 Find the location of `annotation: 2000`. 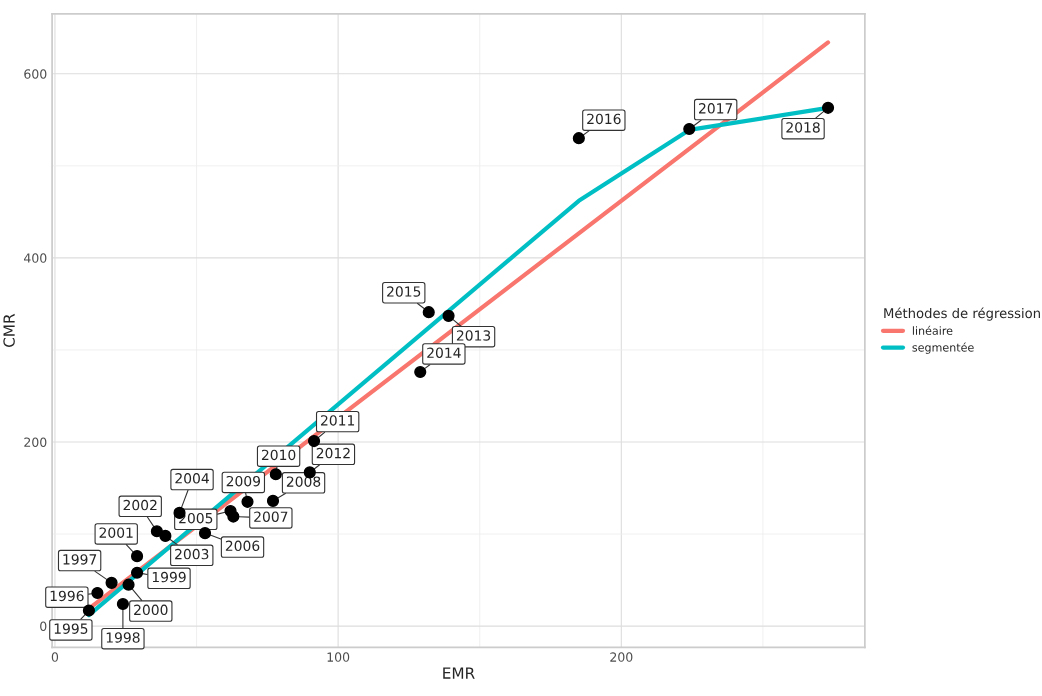

annotation: 2000 is located at coordinates (151, 610).